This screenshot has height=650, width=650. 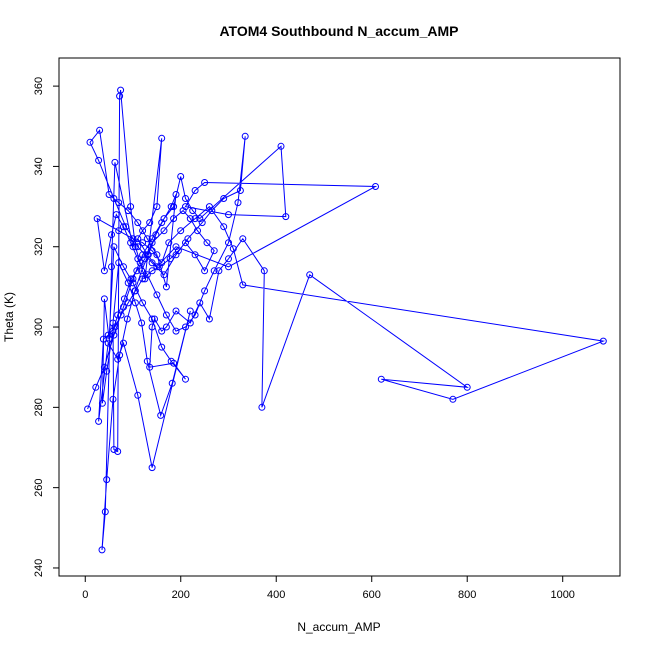 What do you see at coordinates (181, 595) in the screenshot?
I see `x-tick-label: 200` at bounding box center [181, 595].